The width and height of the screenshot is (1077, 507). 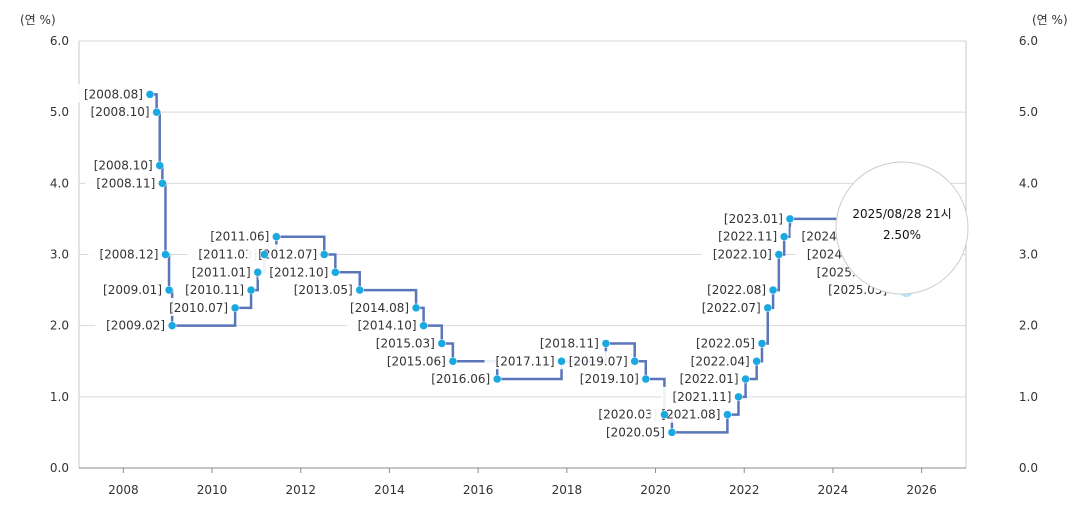 What do you see at coordinates (198, 308) in the screenshot?
I see `point-label: [2010.07]` at bounding box center [198, 308].